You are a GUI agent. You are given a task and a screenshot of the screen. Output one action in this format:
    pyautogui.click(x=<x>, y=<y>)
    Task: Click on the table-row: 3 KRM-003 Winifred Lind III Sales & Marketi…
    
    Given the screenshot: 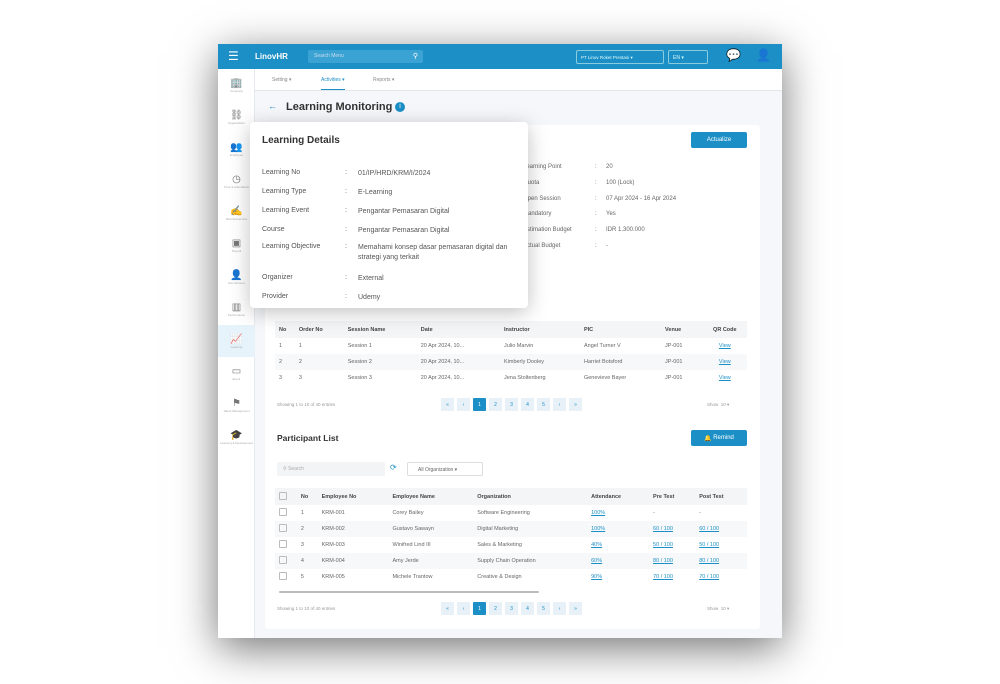 What is the action you would take?
    pyautogui.click(x=511, y=545)
    